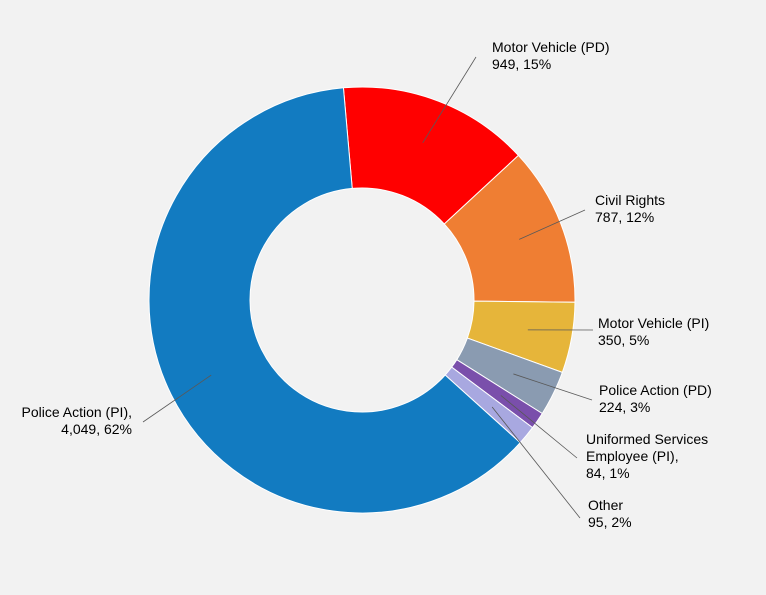 The width and height of the screenshot is (766, 595). I want to click on data-label-police-action-pd: Police Action (PD) 224, 3%, so click(655, 398).